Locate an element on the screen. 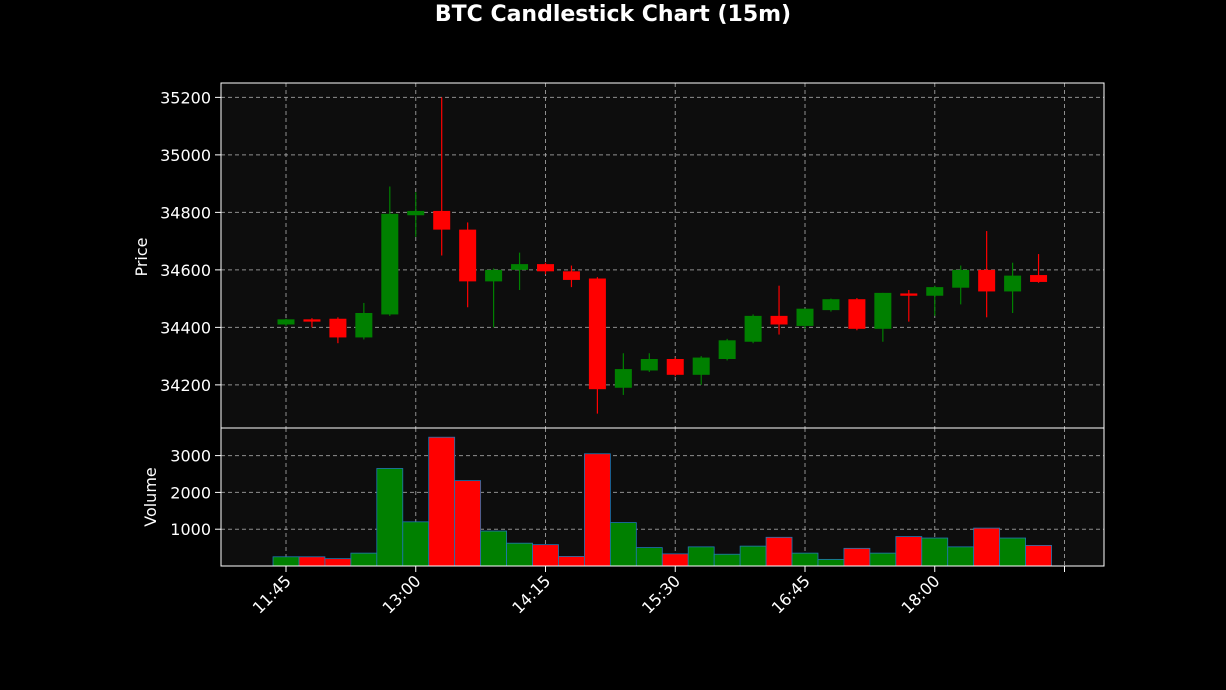 Image resolution: width=1226 pixels, height=690 pixels. price-axis-label: Price is located at coordinates (141, 256).